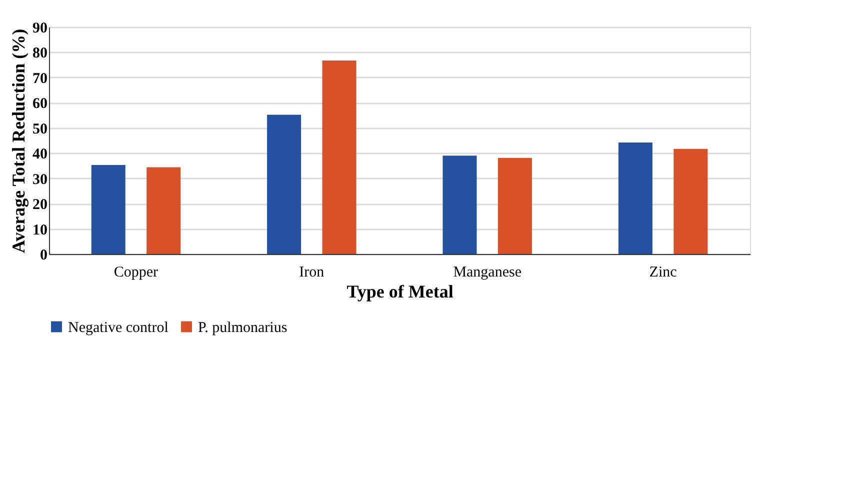 This screenshot has height=504, width=854. What do you see at coordinates (312, 272) in the screenshot?
I see `x-tick-label: Iron` at bounding box center [312, 272].